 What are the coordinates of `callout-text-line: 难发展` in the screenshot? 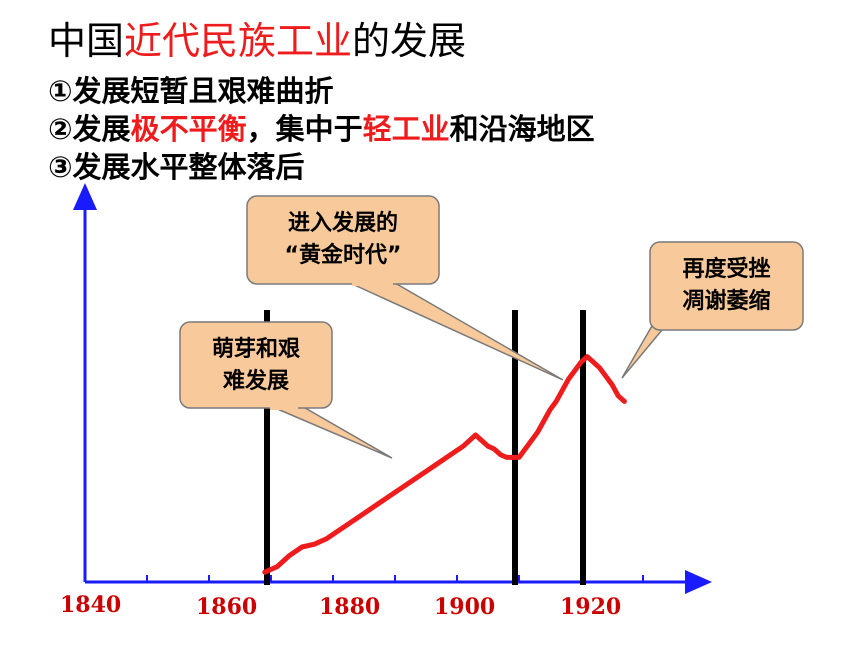 It's located at (255, 381).